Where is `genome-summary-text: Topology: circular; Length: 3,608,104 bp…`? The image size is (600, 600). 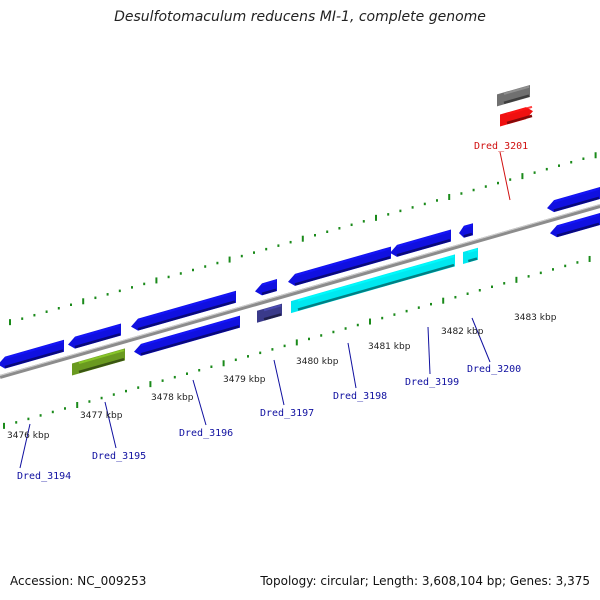
genome-summary-text: Topology: circular; Length: 3,608,104 bp… is located at coordinates (425, 581).